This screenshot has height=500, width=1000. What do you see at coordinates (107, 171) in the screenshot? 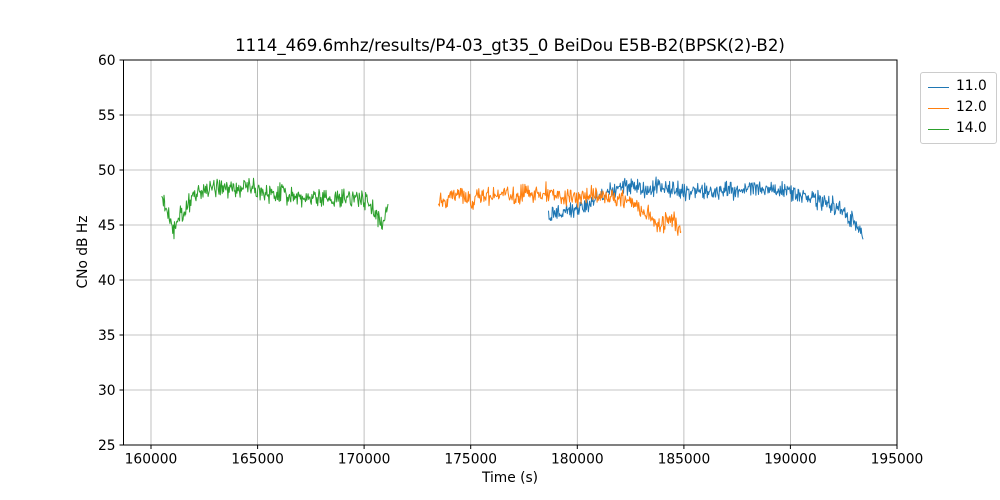
I see `y-tick-label: 50` at bounding box center [107, 171].